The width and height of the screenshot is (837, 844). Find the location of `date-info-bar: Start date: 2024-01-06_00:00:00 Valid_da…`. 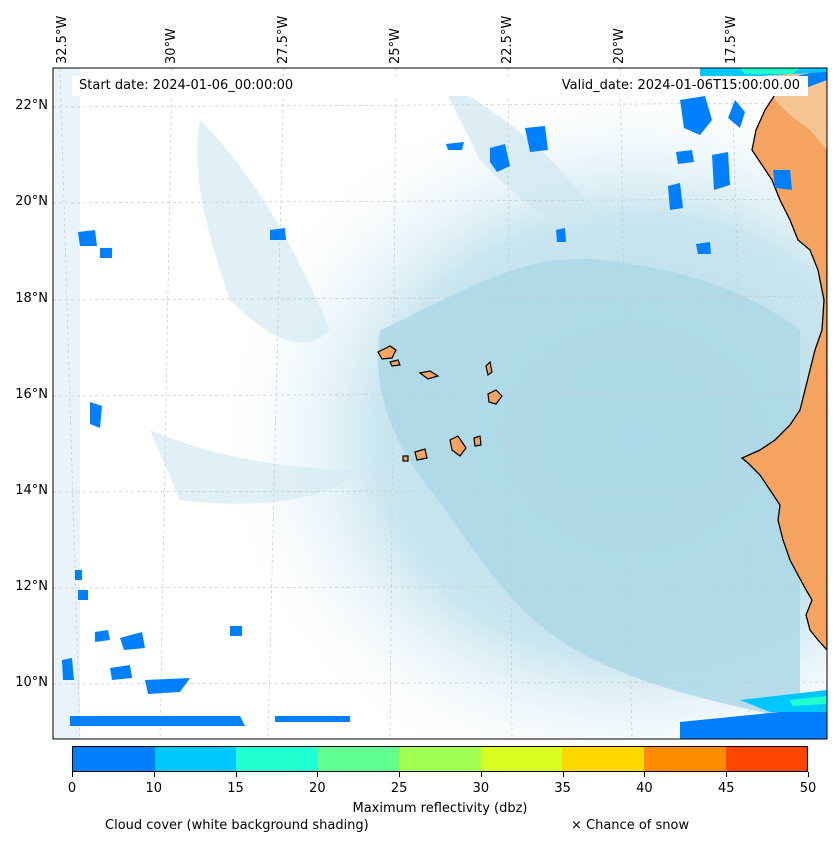

date-info-bar: Start date: 2024-01-06_00:00:00 Valid_da… is located at coordinates (440, 86).